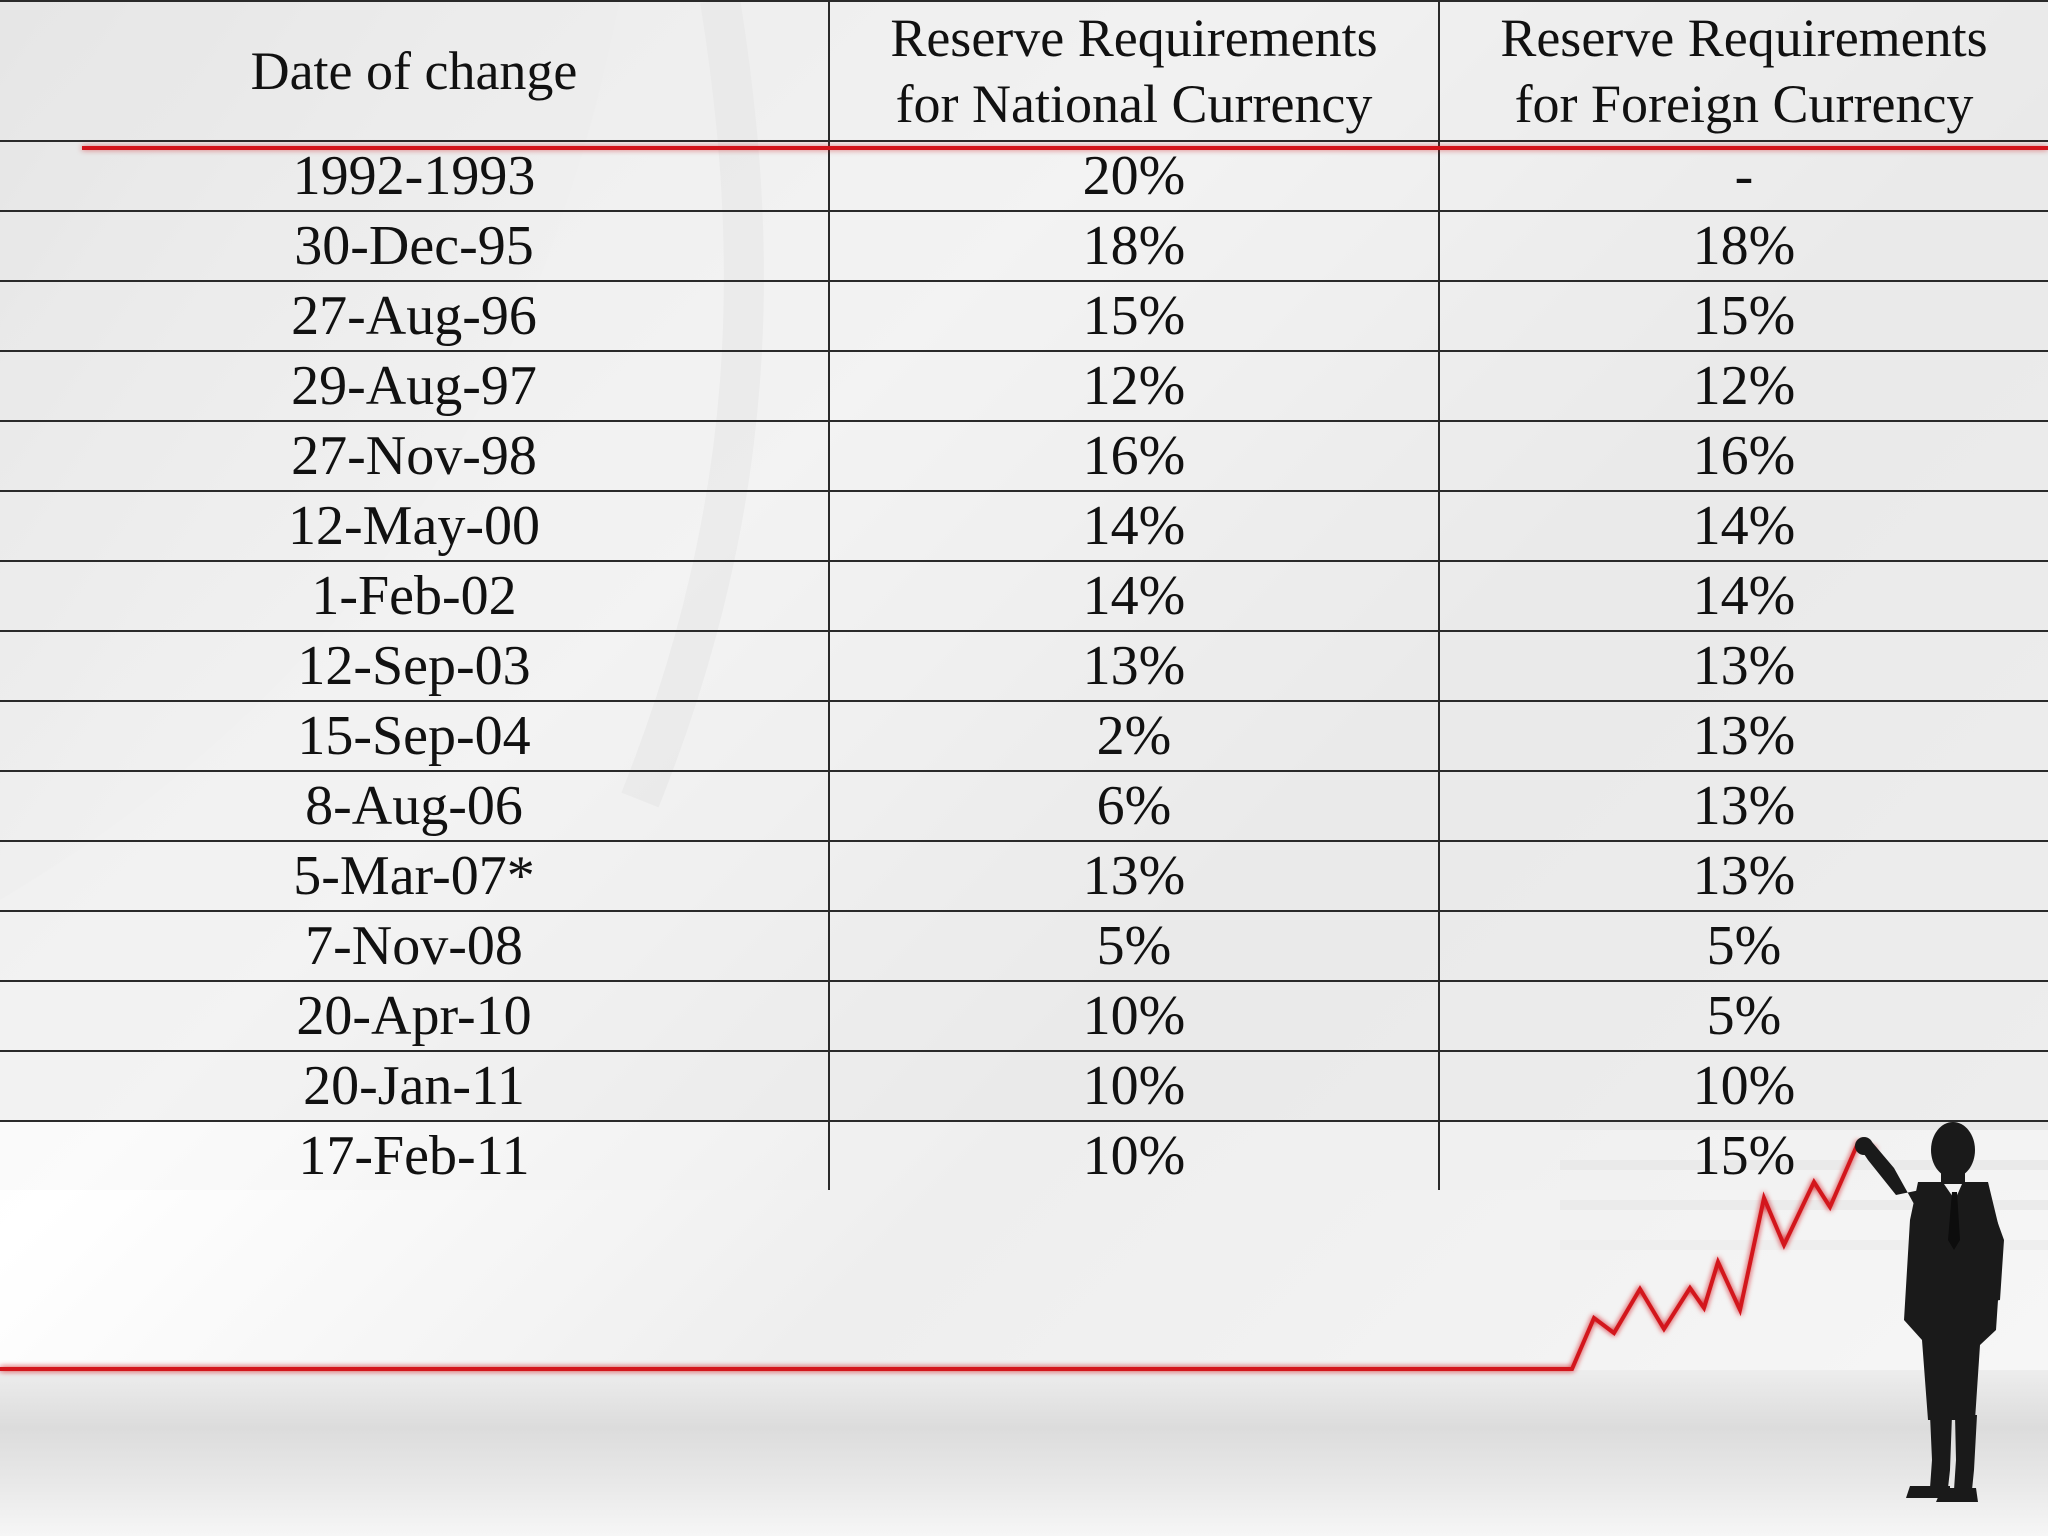  Describe the element at coordinates (1134, 736) in the screenshot. I see `national-cell: 2%` at that location.